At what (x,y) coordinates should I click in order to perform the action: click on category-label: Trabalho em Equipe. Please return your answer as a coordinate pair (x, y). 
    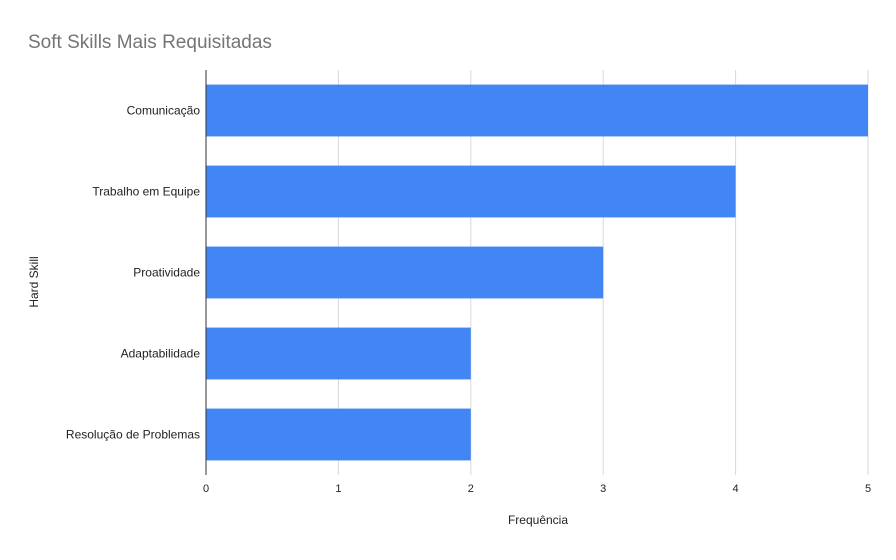
    Looking at the image, I should click on (146, 192).